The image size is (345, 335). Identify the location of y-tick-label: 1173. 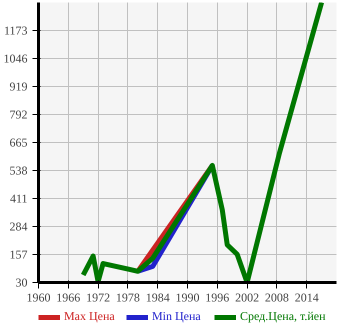
(16, 31).